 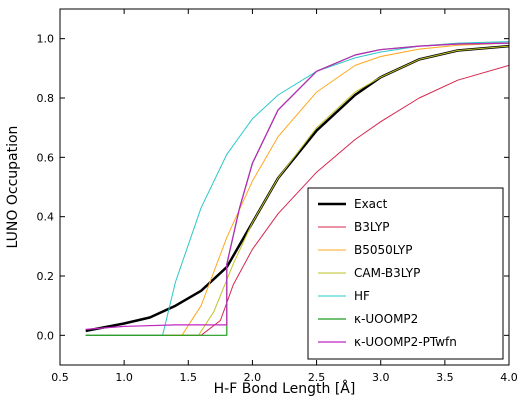 I want to click on x-tick-label: 1.0, so click(x=124, y=377).